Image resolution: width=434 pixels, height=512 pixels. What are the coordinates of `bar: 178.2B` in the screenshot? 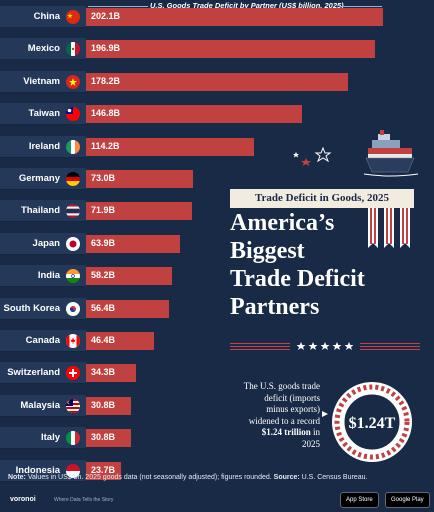 It's located at (217, 81).